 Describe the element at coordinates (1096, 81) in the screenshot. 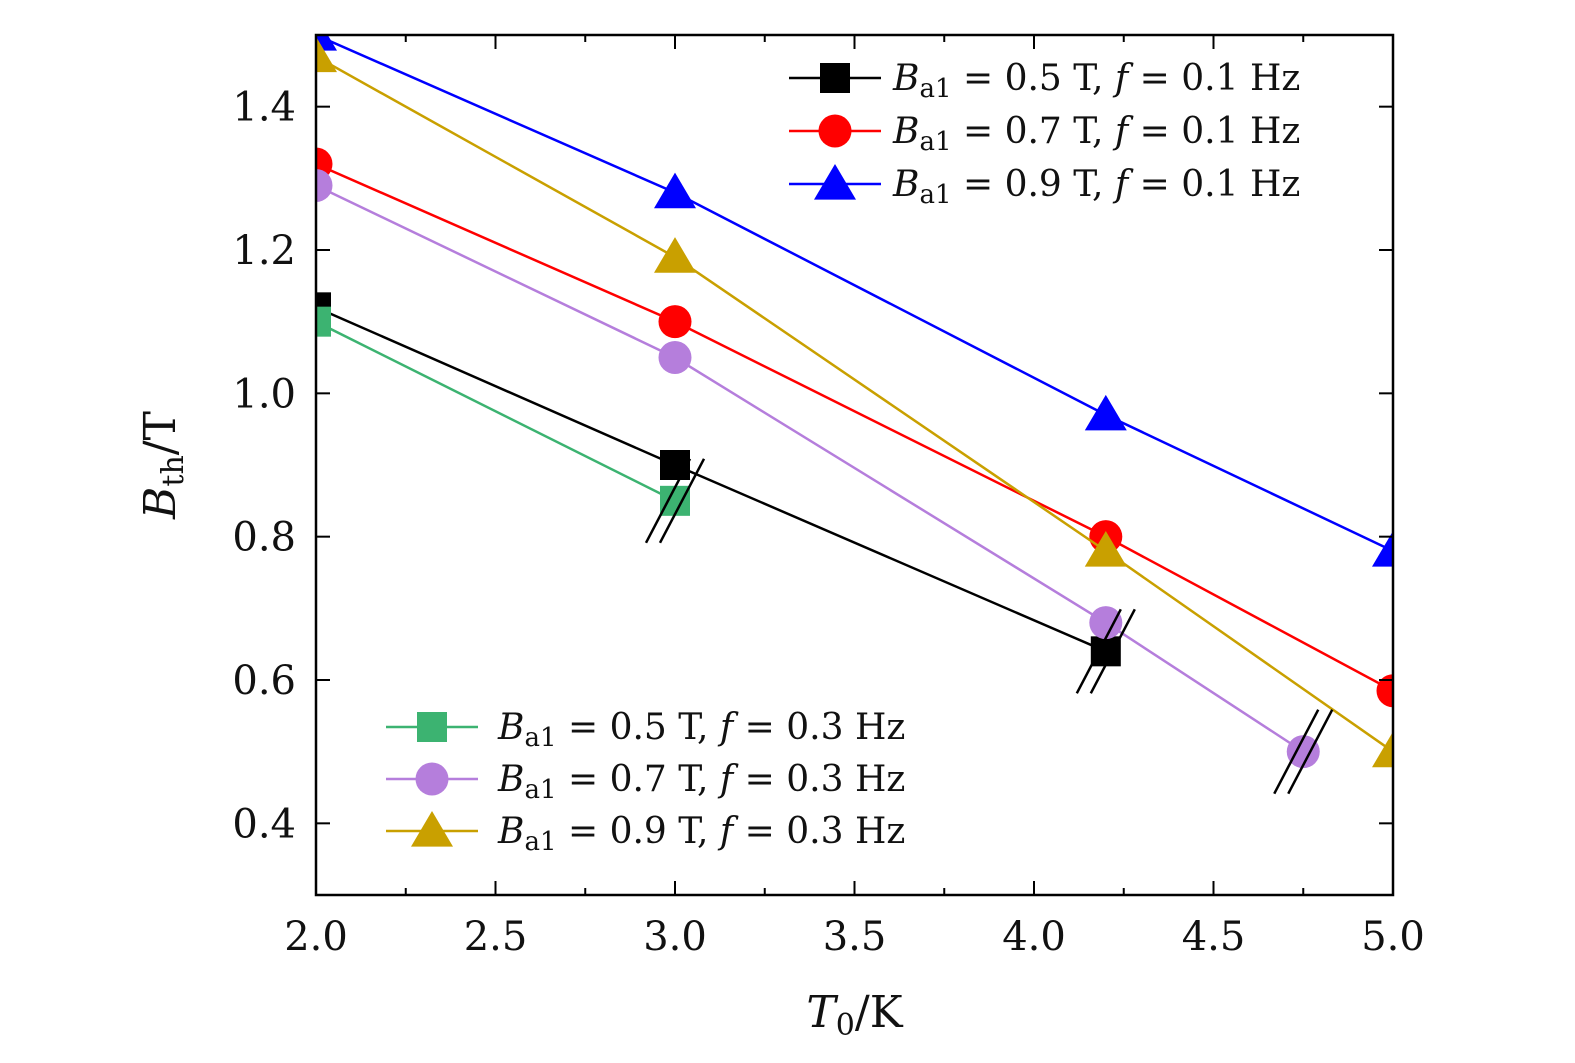

I see `legend-label: Ba1 = 0.5 T, f = 0.1 Hz` at that location.